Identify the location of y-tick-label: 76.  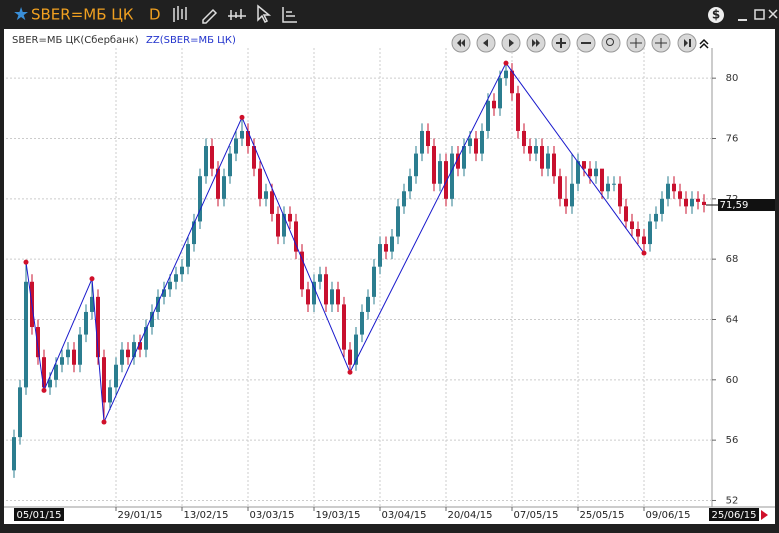
(732, 138).